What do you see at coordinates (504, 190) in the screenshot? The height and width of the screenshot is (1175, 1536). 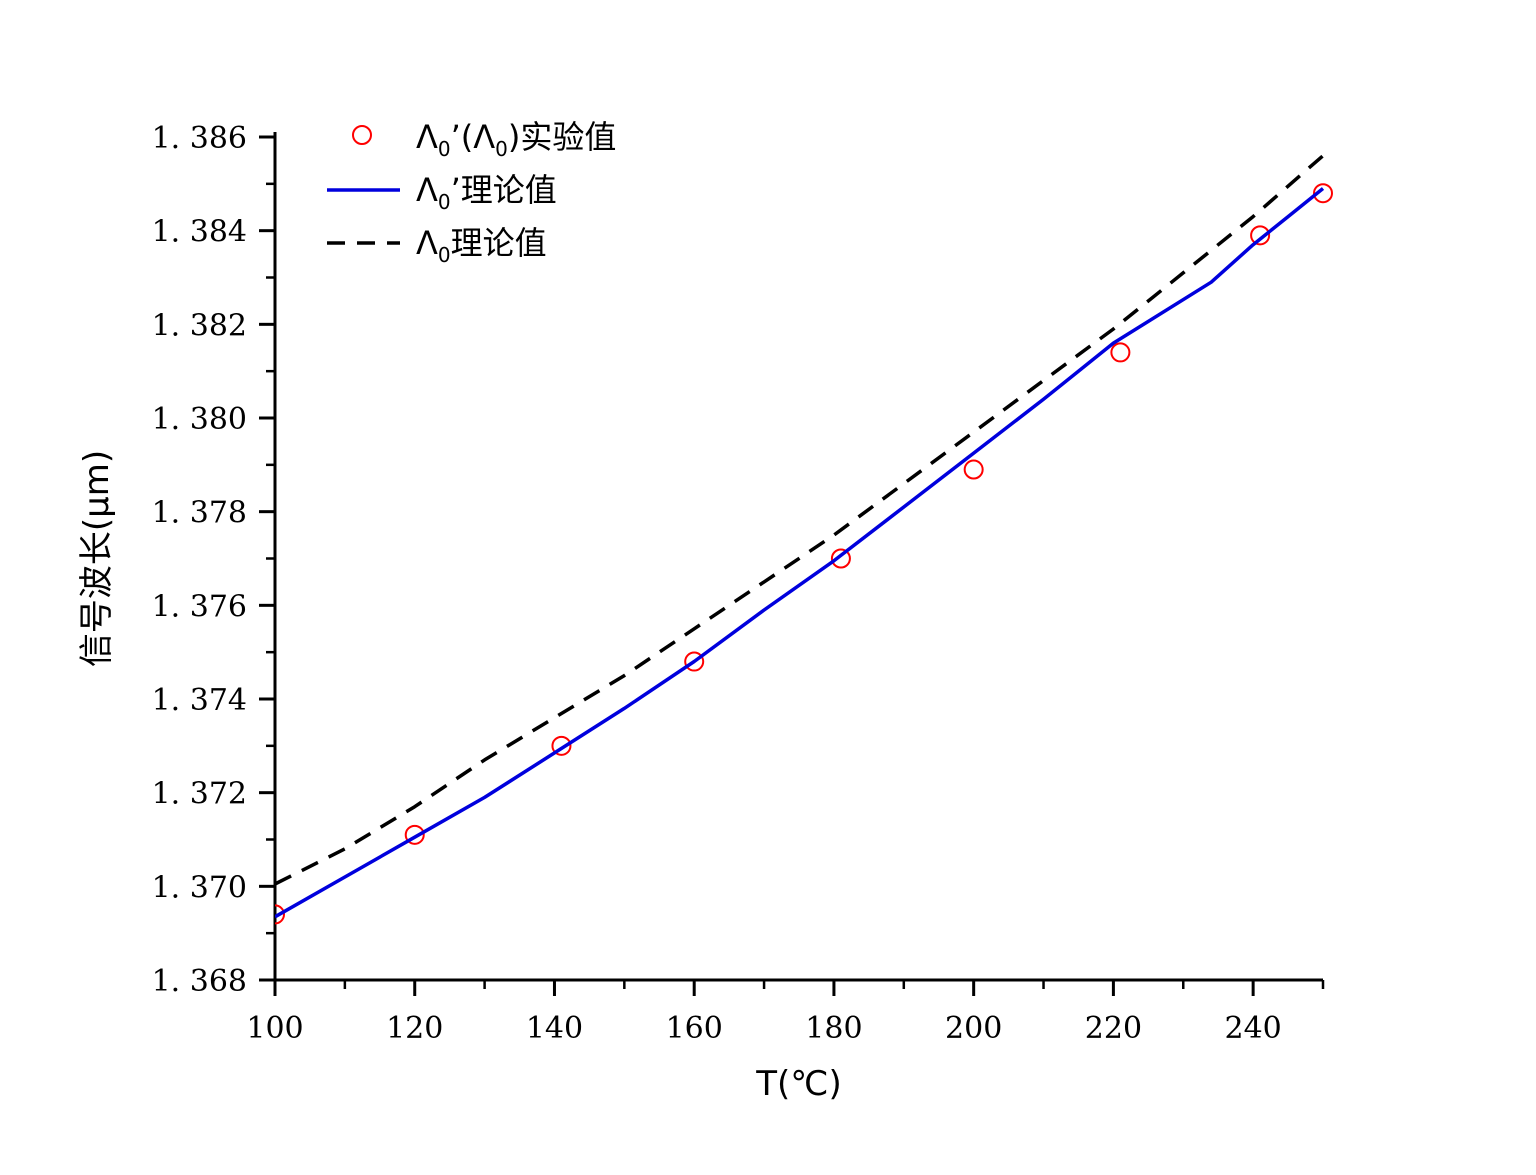 I see `legend-text-part: ’理论值` at bounding box center [504, 190].